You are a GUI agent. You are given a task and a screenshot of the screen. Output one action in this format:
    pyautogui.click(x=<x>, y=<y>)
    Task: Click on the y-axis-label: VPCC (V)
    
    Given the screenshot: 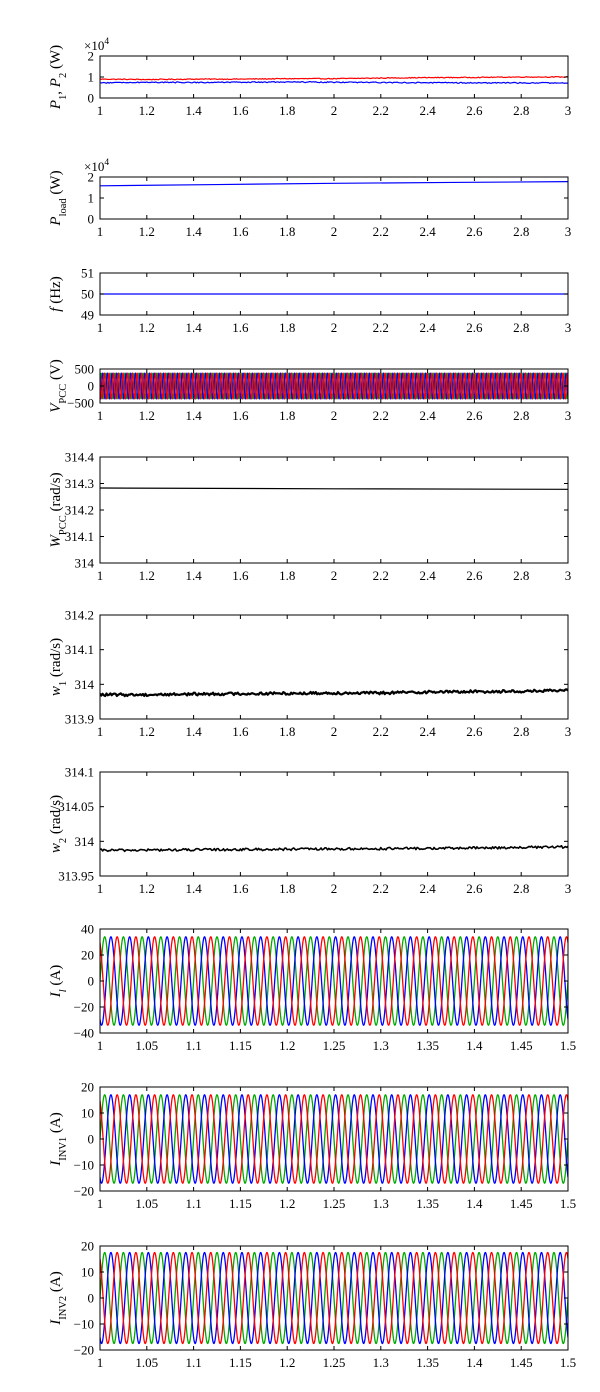 What is the action you would take?
    pyautogui.click(x=58, y=386)
    